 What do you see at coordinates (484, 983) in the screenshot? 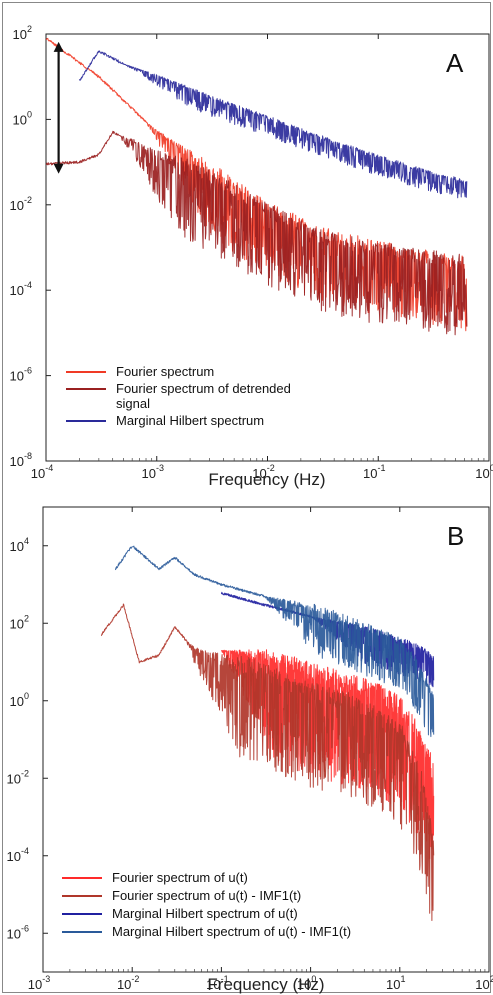
I see `x-tick-label: 10²` at bounding box center [484, 983].